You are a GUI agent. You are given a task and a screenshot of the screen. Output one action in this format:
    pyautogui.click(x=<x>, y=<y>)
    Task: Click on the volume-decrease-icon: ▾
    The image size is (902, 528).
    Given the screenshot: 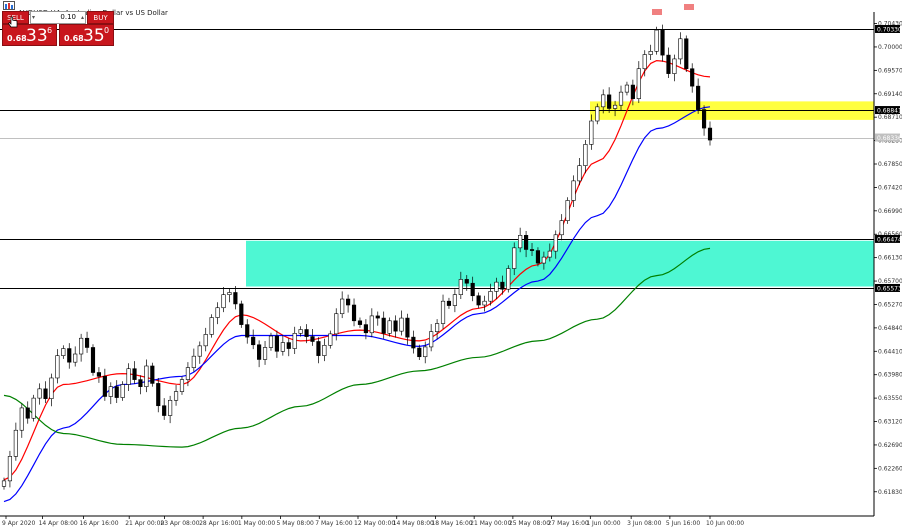 What is the action you would take?
    pyautogui.click(x=34, y=17)
    